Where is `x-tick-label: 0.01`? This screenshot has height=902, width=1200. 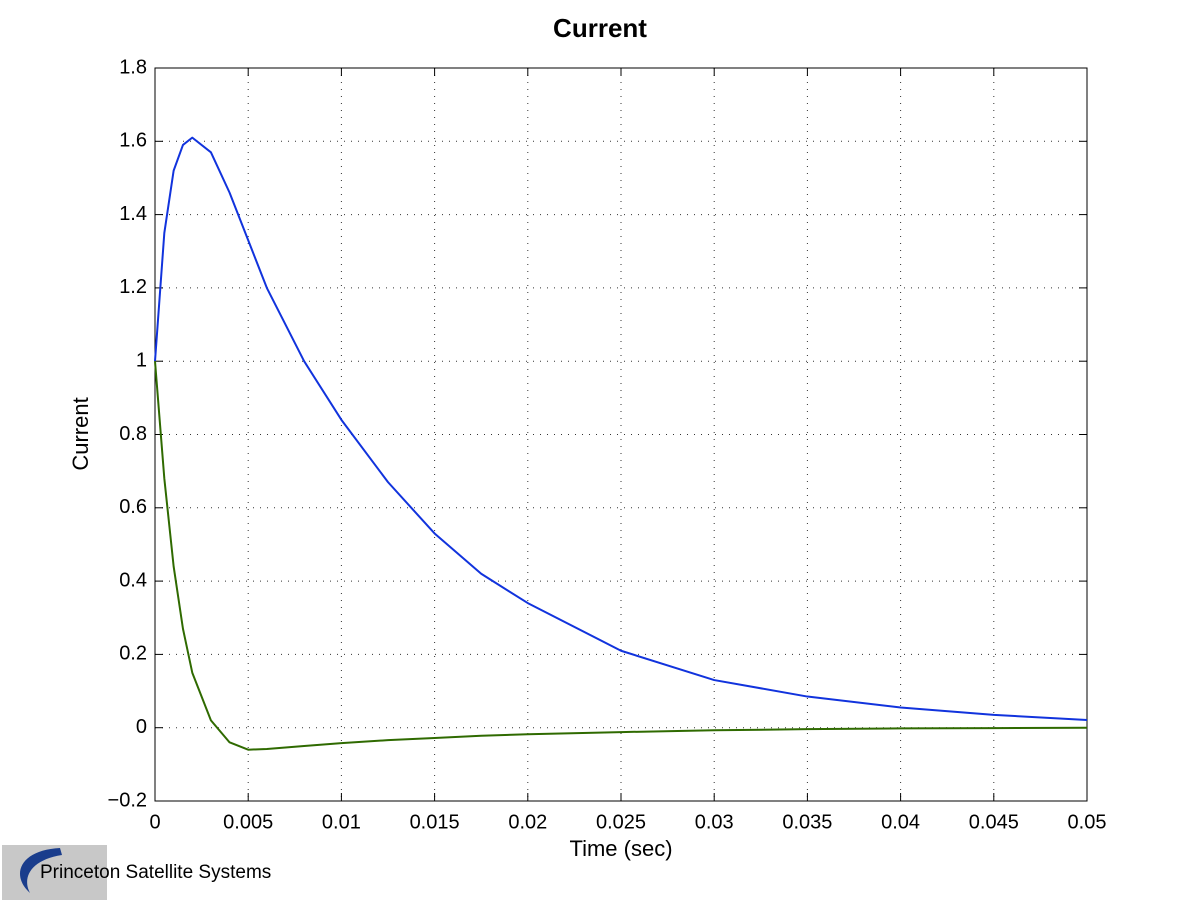
x-tick-label: 0.01 is located at coordinates (341, 822).